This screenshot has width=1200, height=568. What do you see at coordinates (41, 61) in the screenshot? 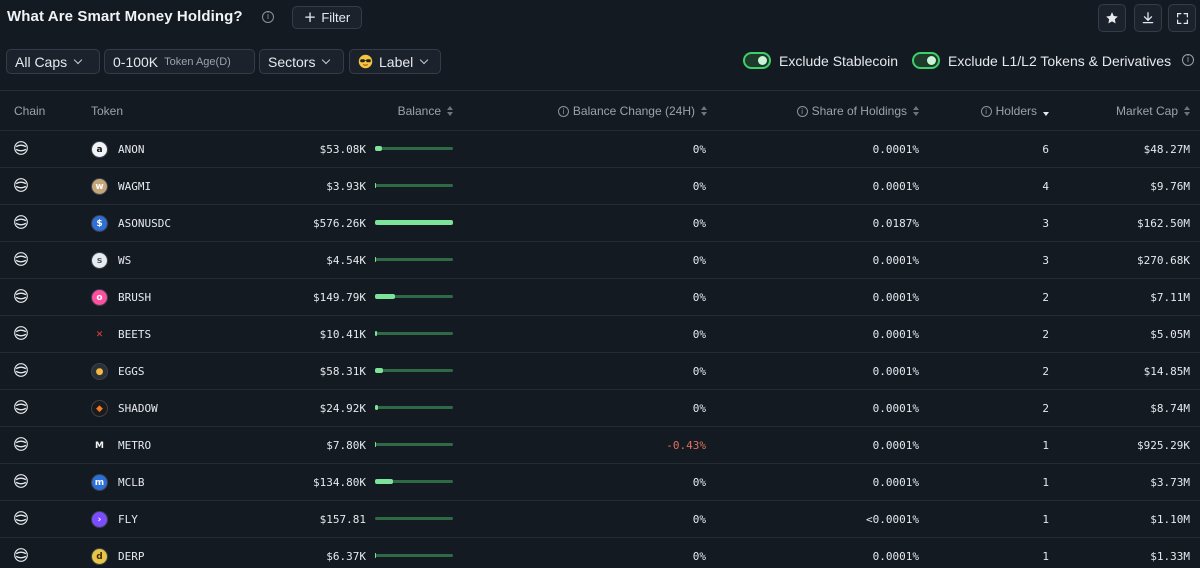
I see `caps-dropdown-label: All Caps` at bounding box center [41, 61].